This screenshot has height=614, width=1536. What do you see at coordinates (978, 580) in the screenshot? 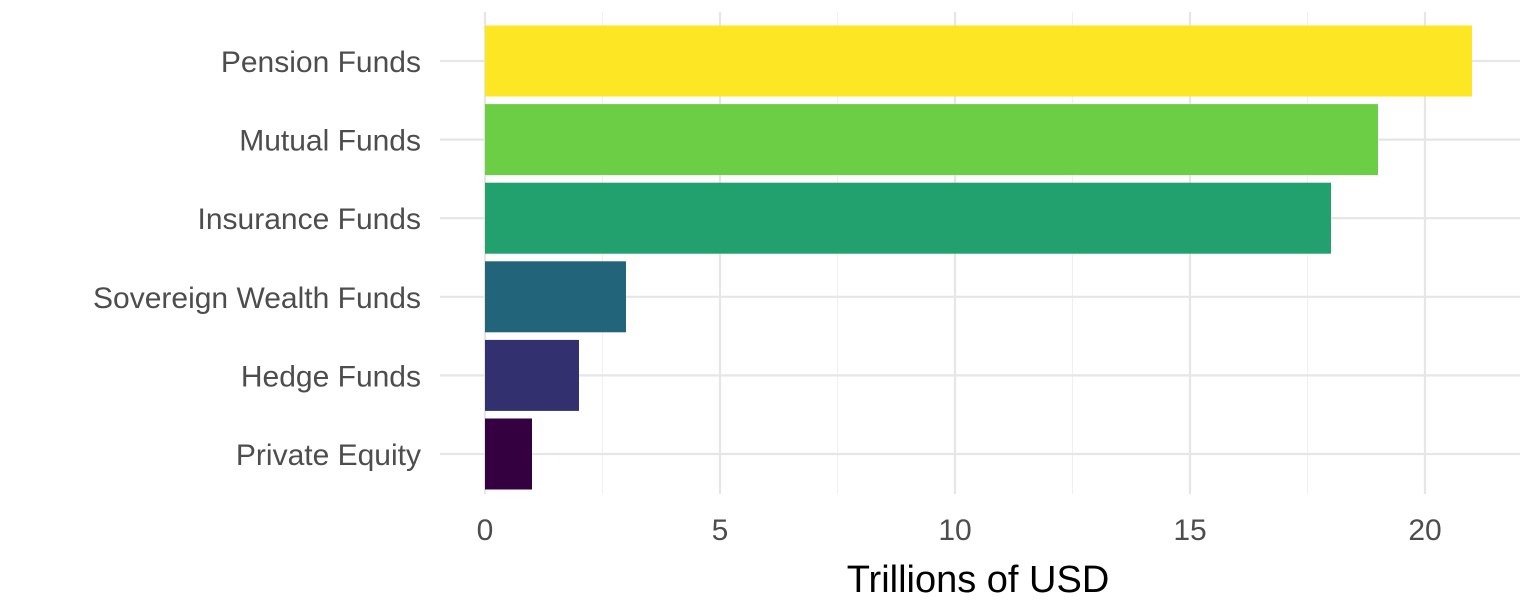
I see `x-axis-title: Trillions of USD` at bounding box center [978, 580].